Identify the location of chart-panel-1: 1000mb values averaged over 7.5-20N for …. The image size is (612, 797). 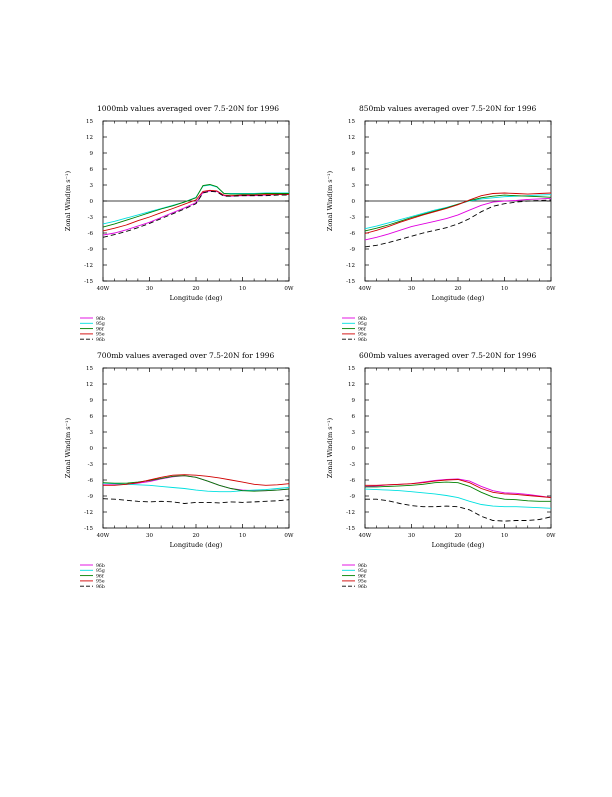
(179, 223).